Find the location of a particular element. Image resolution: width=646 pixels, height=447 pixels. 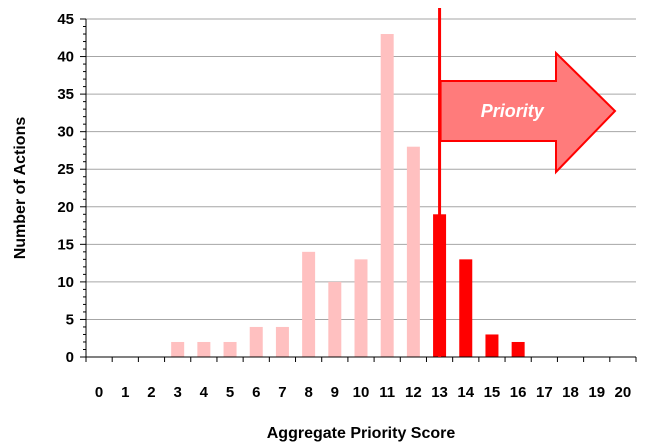

x-tick-label-20: 20 is located at coordinates (623, 392).